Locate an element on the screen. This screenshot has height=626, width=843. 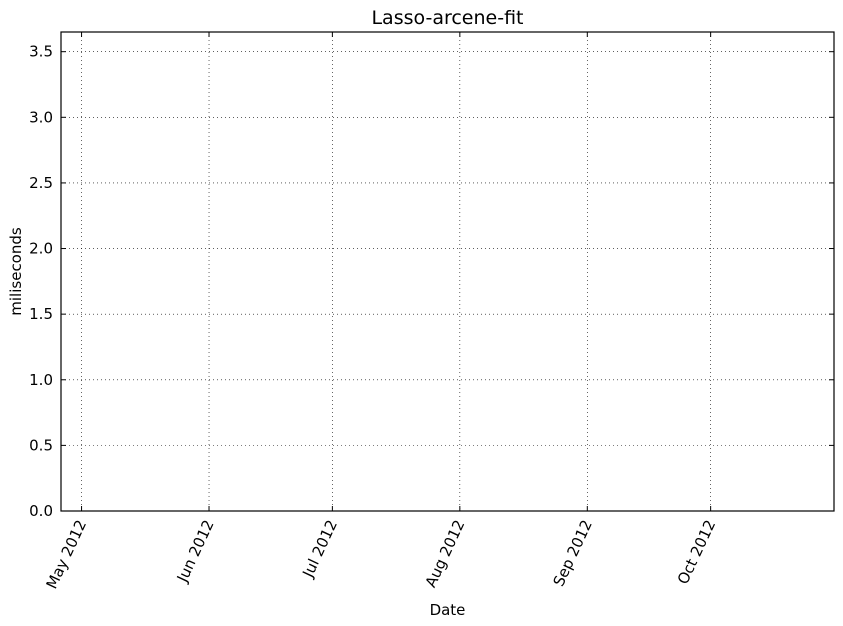
x-tick-label: Jun 2012 is located at coordinates (195, 551).